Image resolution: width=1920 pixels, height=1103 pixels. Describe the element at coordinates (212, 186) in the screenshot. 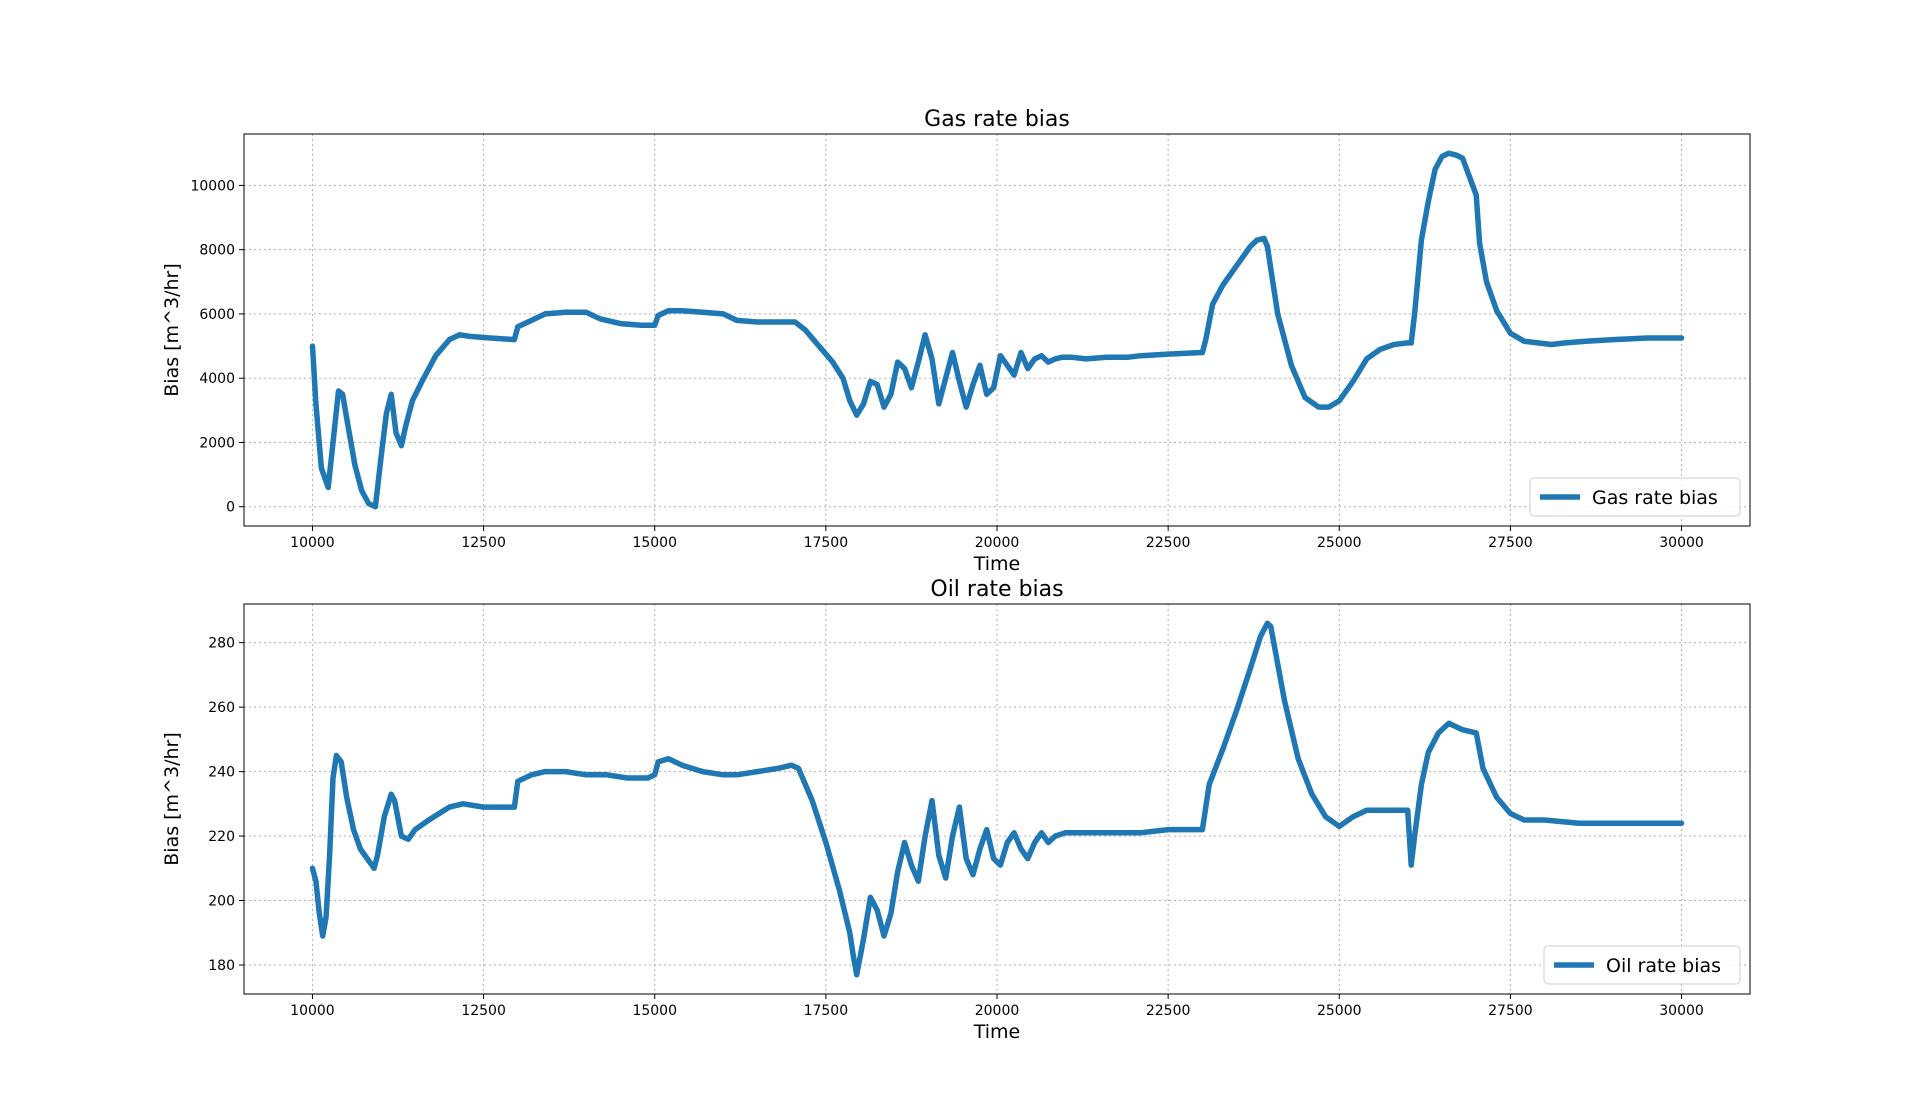

I see `y-tick-label: 10000` at that location.